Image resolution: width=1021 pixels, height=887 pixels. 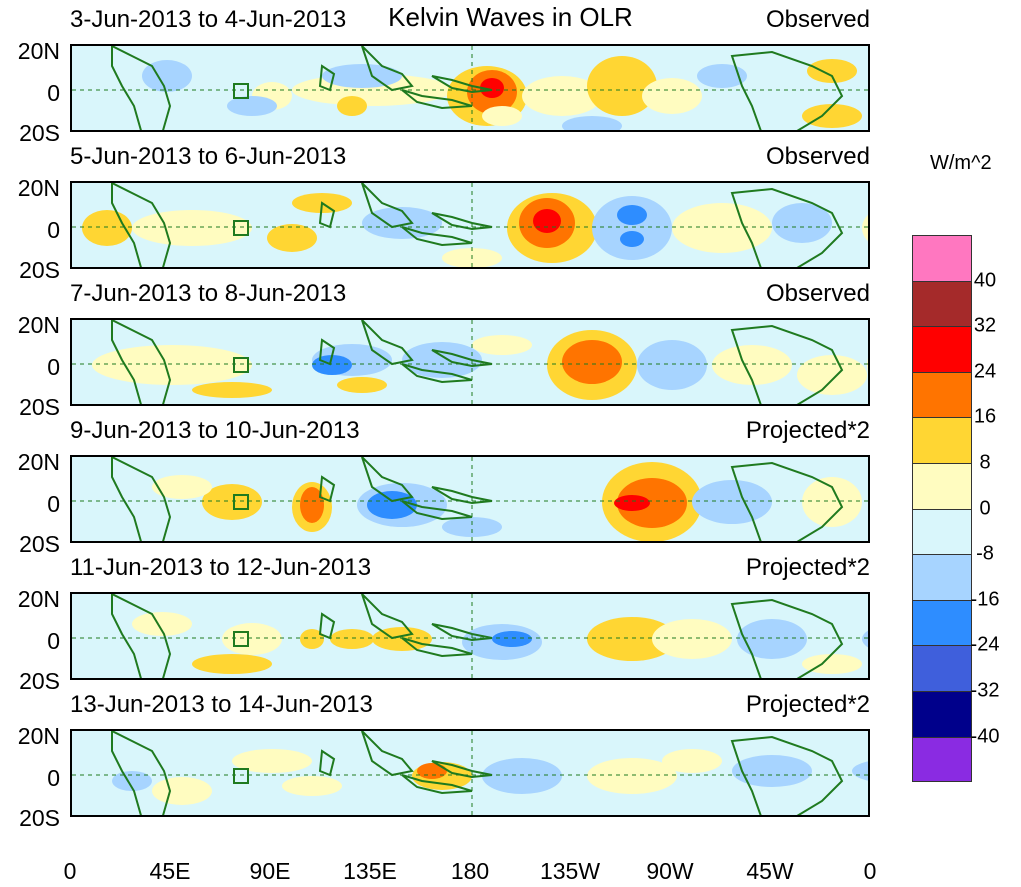 What do you see at coordinates (170, 871) in the screenshot?
I see `lon-tick-label: 45E` at bounding box center [170, 871].